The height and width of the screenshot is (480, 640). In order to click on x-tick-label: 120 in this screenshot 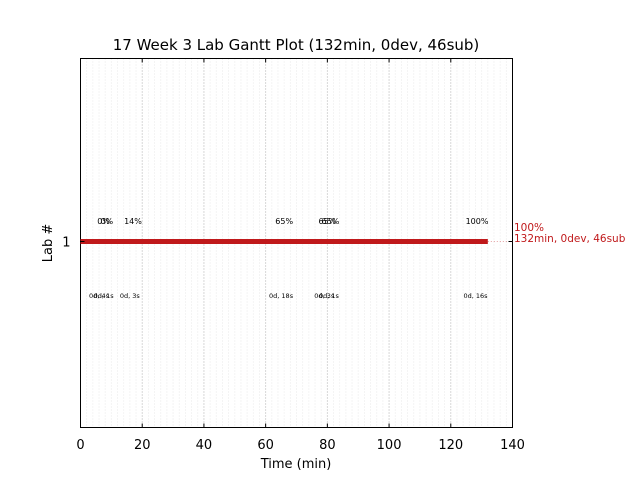, I will do `click(450, 445)`.